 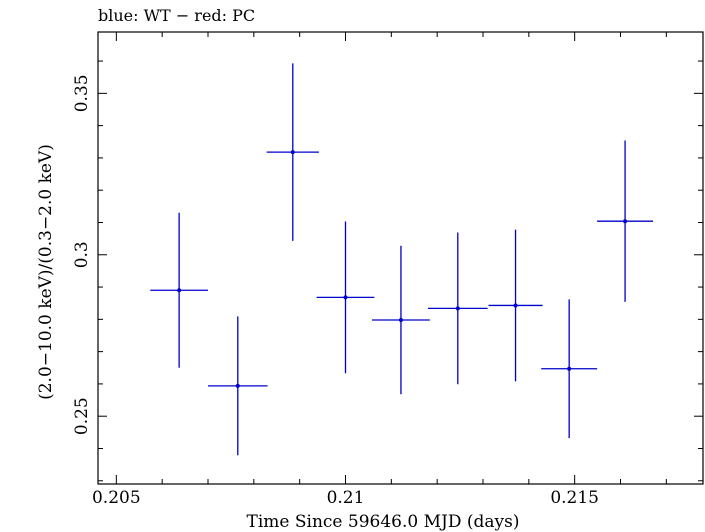 What do you see at coordinates (383, 522) in the screenshot?
I see `x-axis-label: Time Since 59646.0 MJD (days)` at bounding box center [383, 522].